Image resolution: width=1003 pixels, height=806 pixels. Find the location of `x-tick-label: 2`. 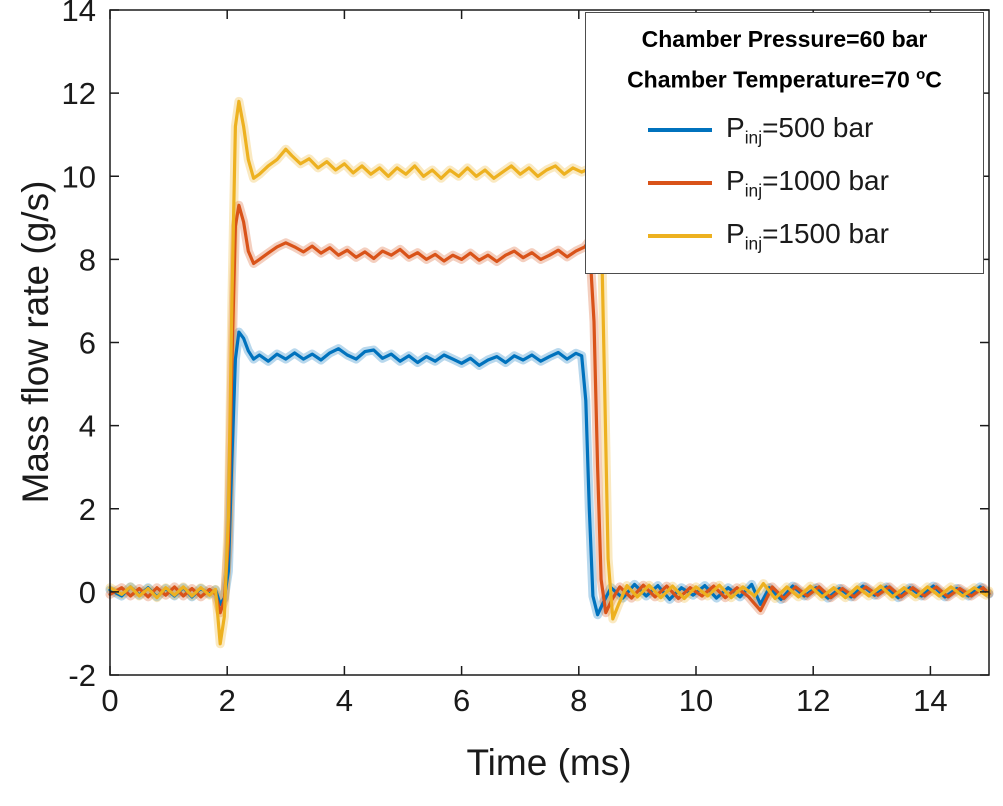

x-tick-label: 2 is located at coordinates (227, 700).